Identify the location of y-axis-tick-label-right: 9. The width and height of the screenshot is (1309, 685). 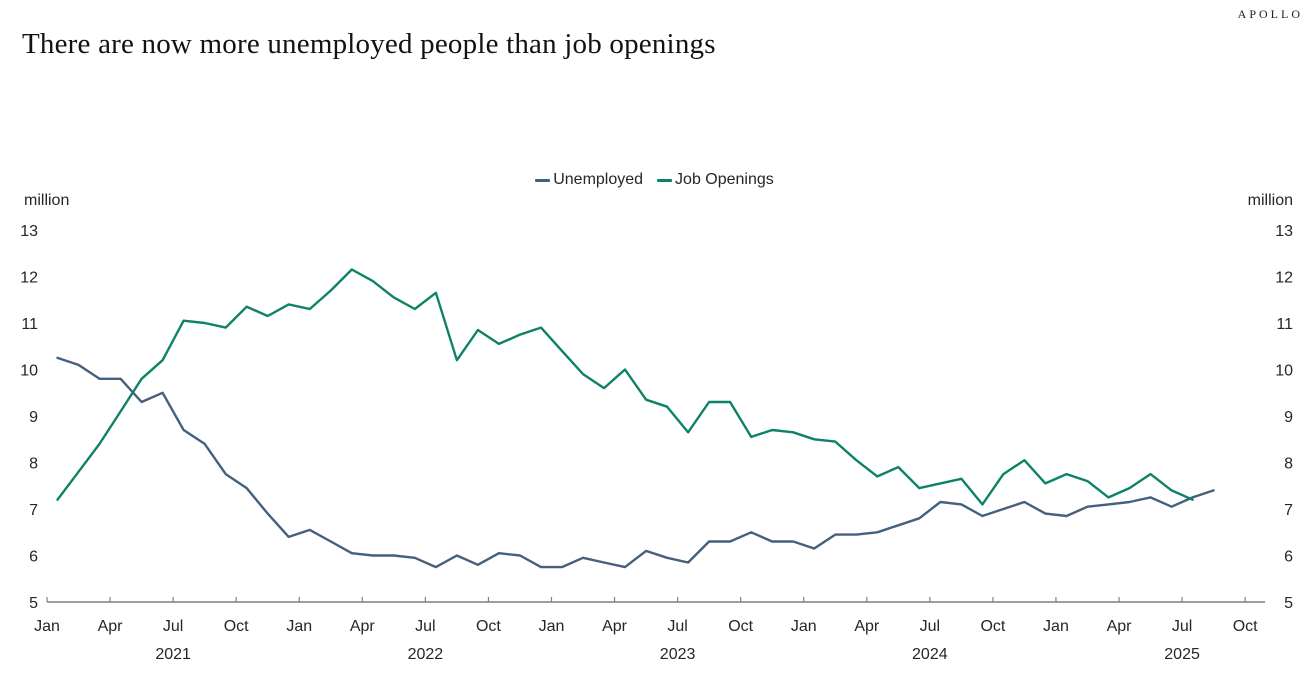
(1288, 417).